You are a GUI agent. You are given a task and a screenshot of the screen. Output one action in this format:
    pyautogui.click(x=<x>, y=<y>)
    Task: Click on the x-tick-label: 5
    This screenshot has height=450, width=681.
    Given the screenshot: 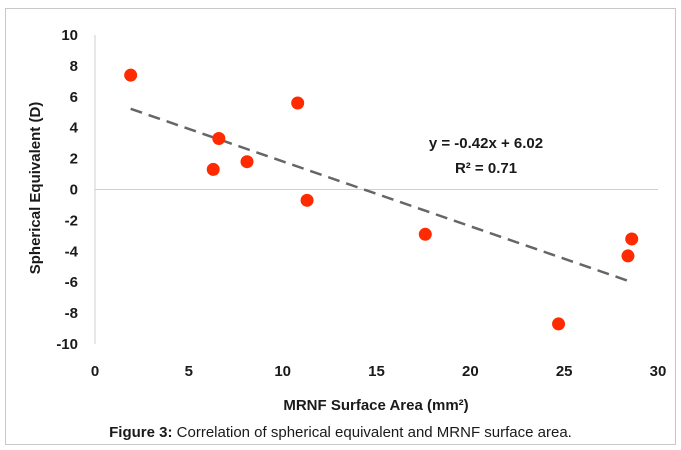 What is the action you would take?
    pyautogui.click(x=189, y=371)
    